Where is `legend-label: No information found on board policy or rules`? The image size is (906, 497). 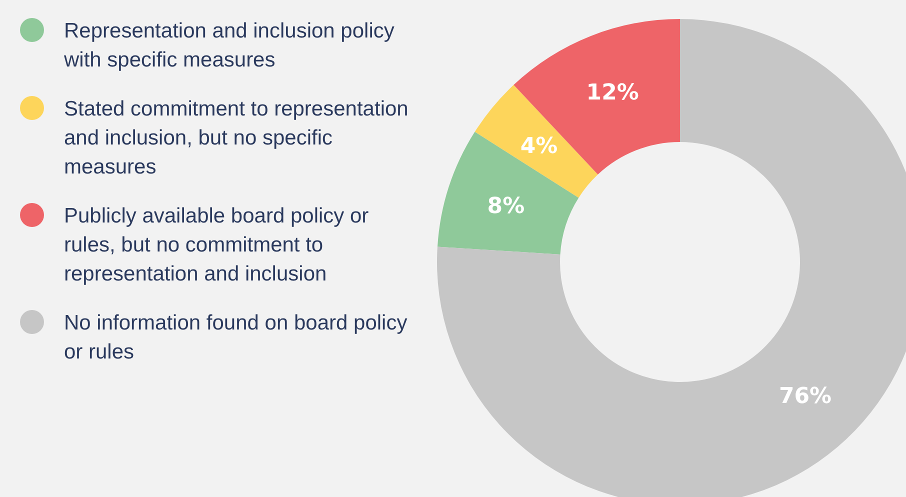
legend-label: No information found on board policy or rules is located at coordinates (236, 337).